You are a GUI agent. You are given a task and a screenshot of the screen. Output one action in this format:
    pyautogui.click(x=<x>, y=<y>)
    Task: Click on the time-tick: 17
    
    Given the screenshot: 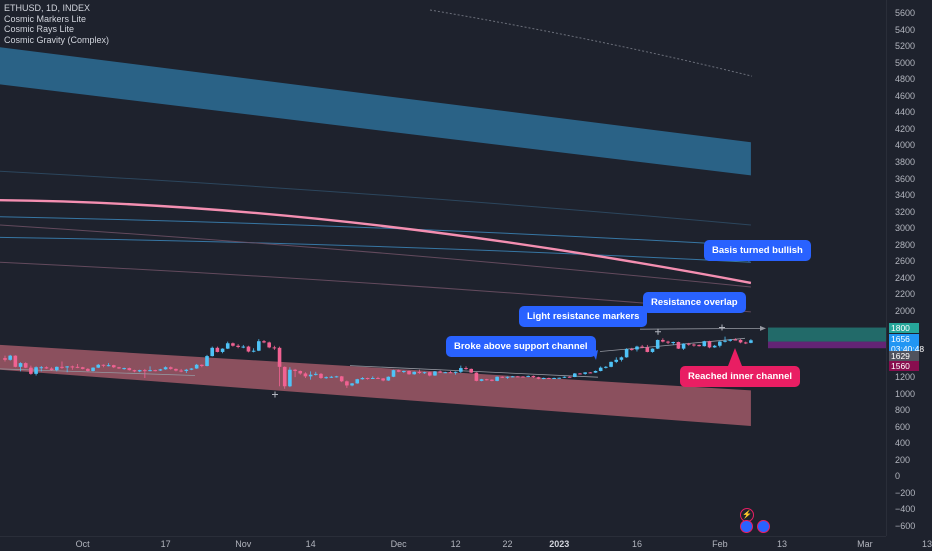 What is the action you would take?
    pyautogui.click(x=165, y=544)
    